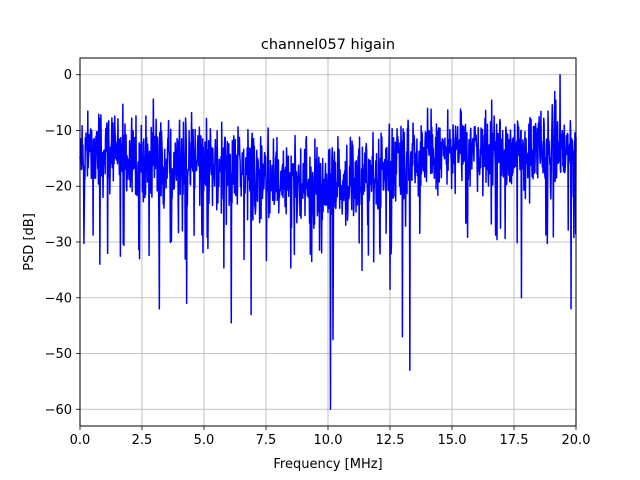 The image size is (640, 480). Describe the element at coordinates (58, 298) in the screenshot. I see `y-tick-label: −40` at that location.